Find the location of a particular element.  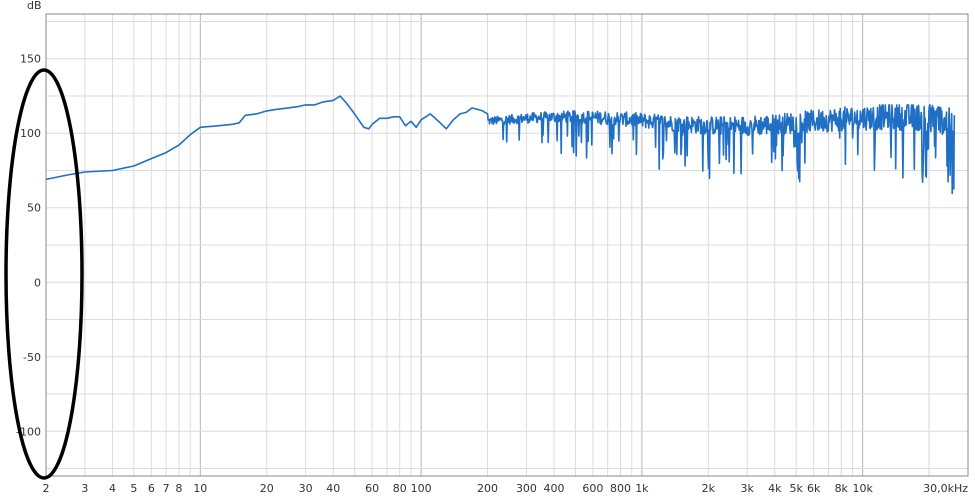

x-tick-label: 3k is located at coordinates (748, 488).